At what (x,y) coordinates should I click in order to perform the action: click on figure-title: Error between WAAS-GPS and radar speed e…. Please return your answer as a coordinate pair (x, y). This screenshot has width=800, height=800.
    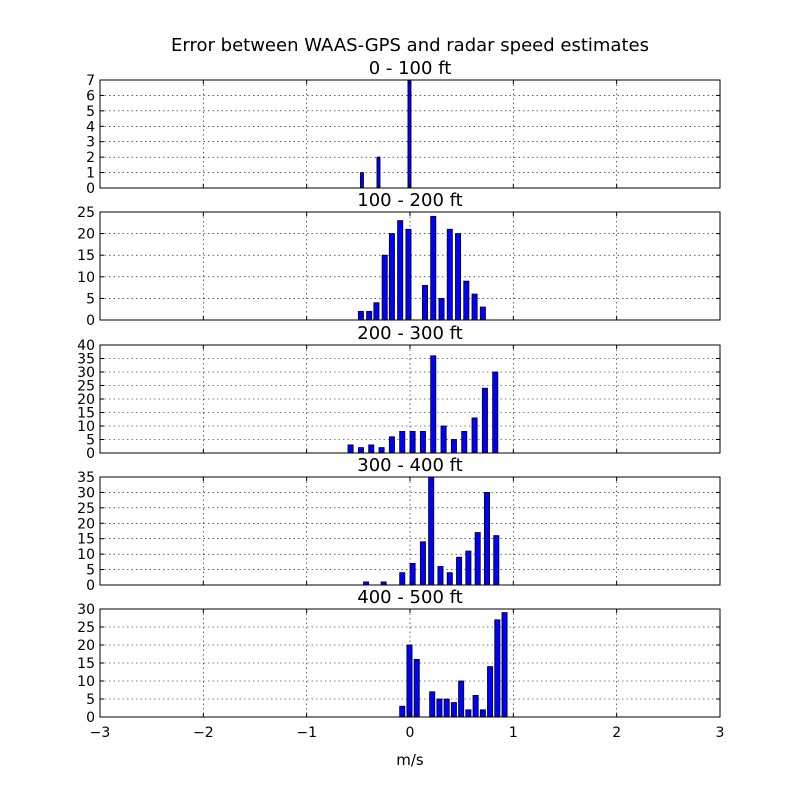
    Looking at the image, I should click on (410, 45).